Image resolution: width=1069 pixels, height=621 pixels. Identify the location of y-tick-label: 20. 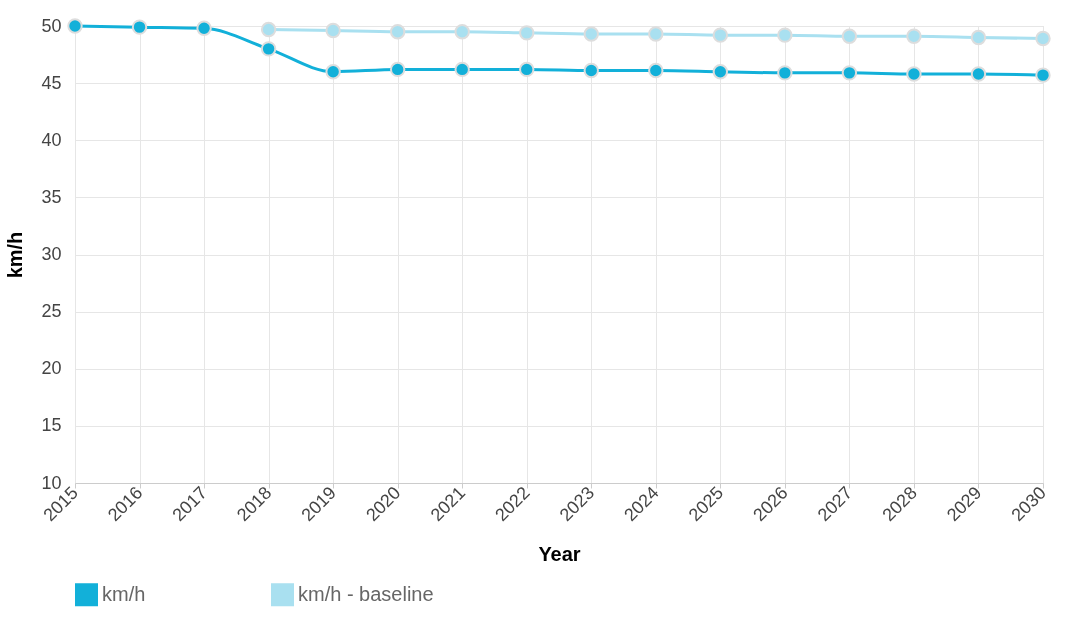
(51, 368).